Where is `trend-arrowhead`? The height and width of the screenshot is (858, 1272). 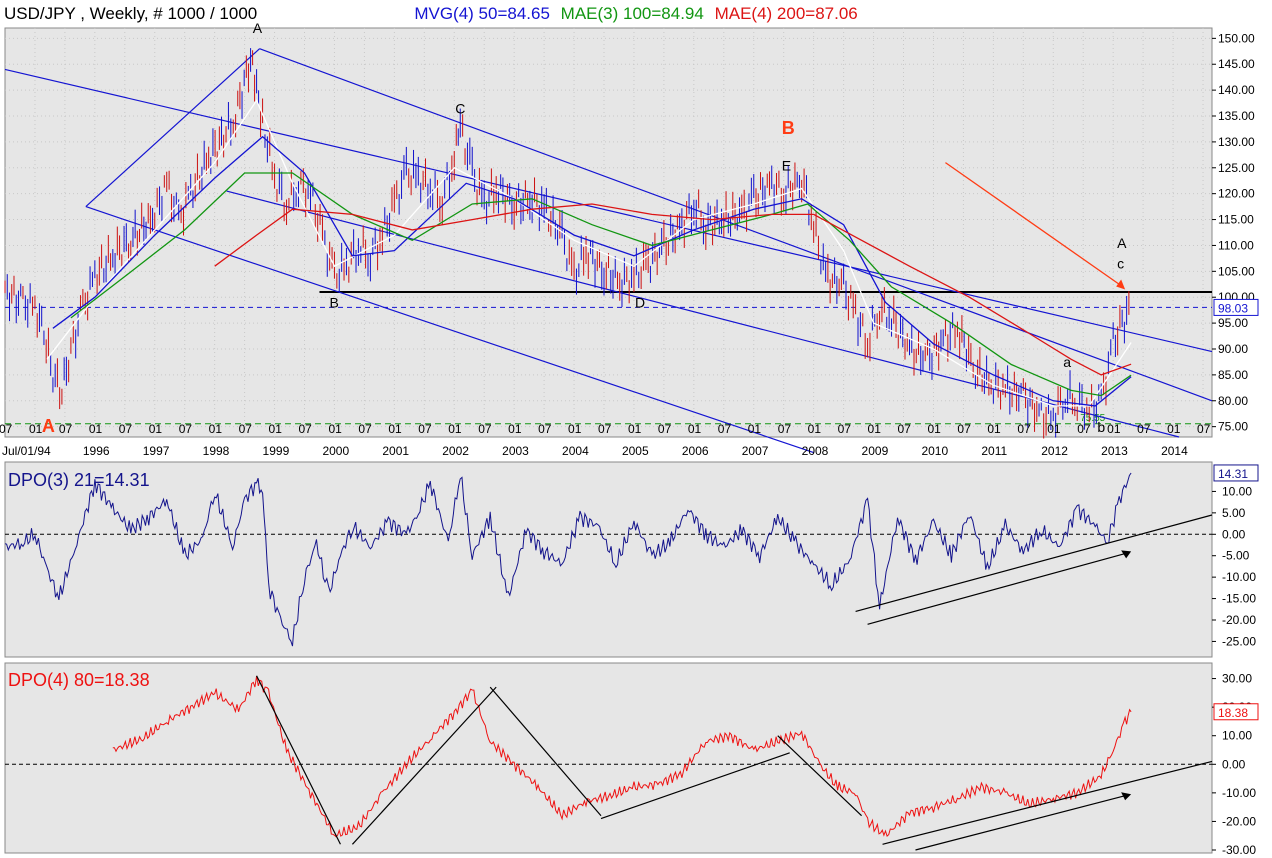
trend-arrowhead is located at coordinates (1121, 284).